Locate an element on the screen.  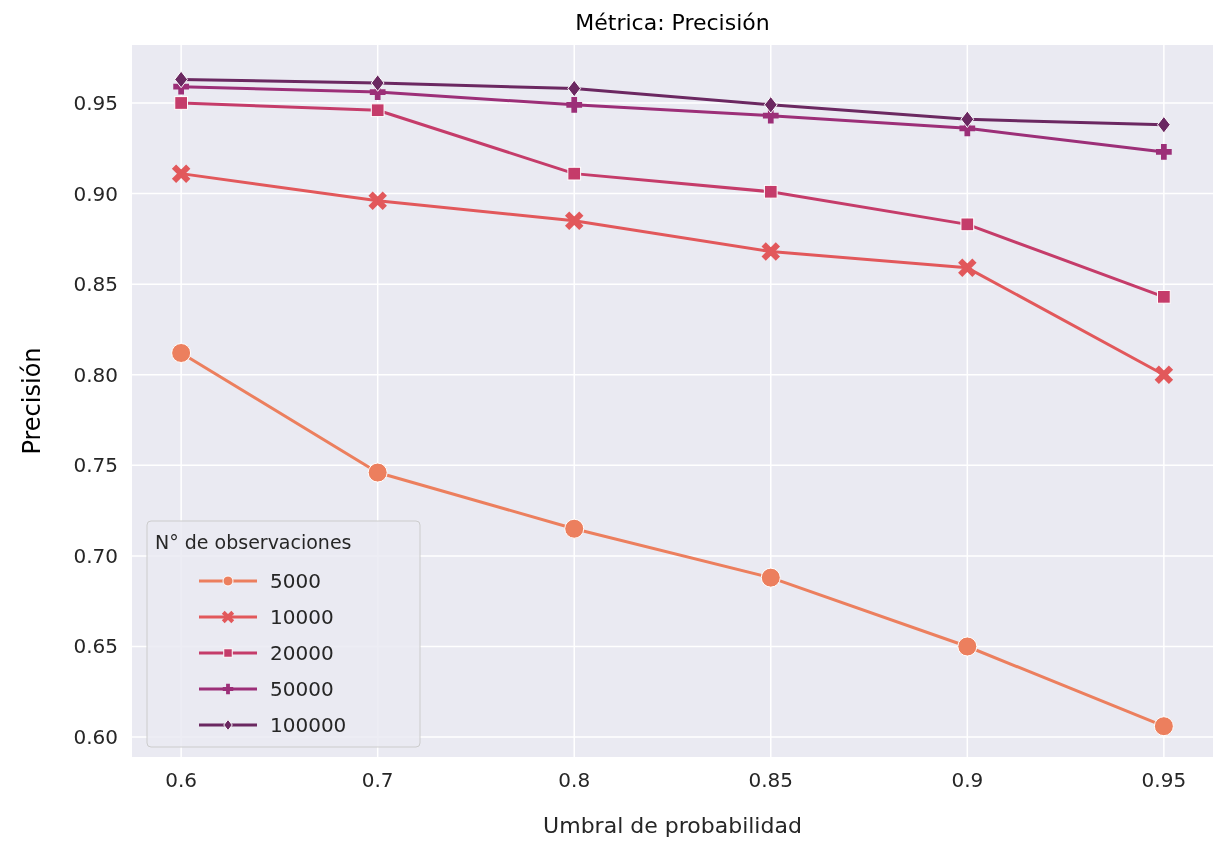
legend-label: 20000 is located at coordinates (302, 653).